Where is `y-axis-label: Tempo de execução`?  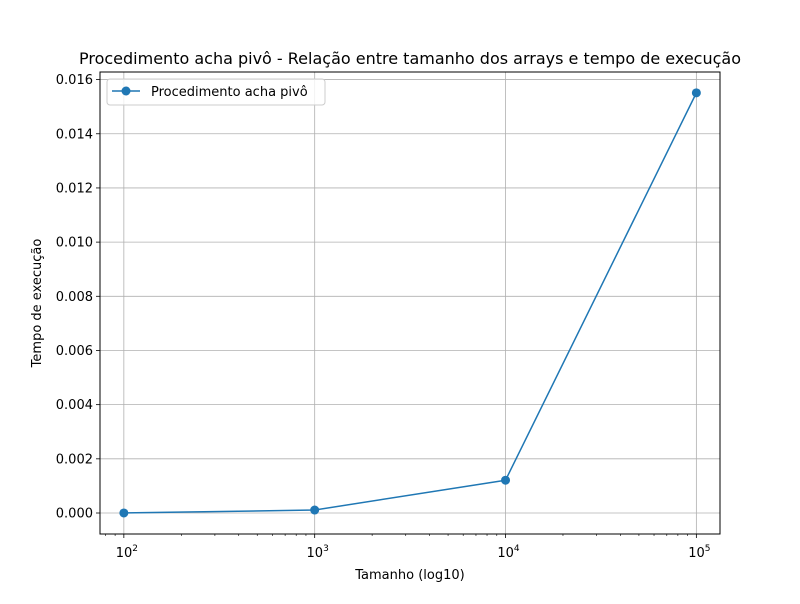 y-axis-label: Tempo de execução is located at coordinates (37, 304).